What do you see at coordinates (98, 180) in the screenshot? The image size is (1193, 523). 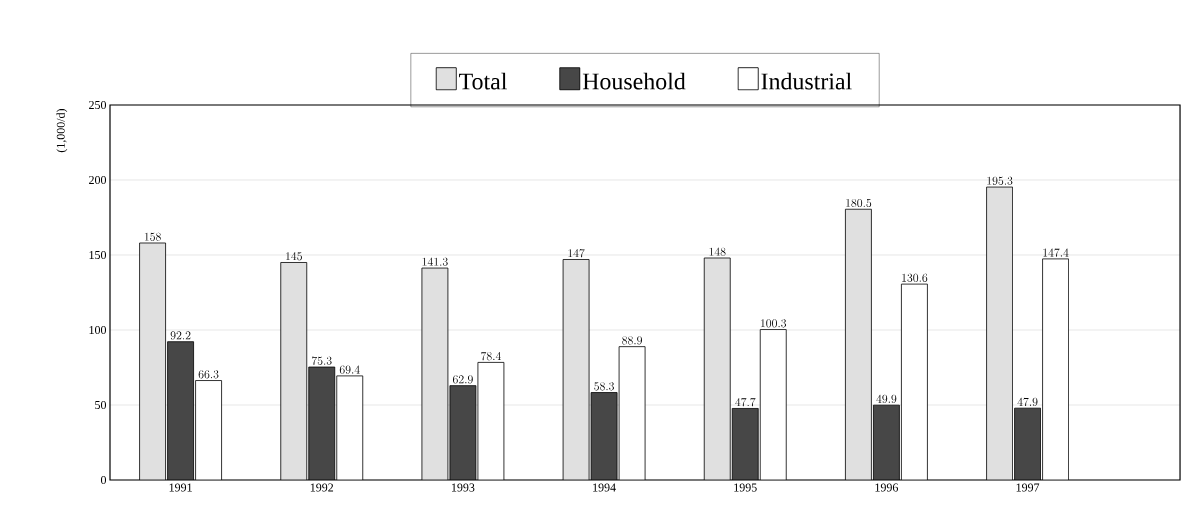 I see `y-tick-label: 200` at bounding box center [98, 180].